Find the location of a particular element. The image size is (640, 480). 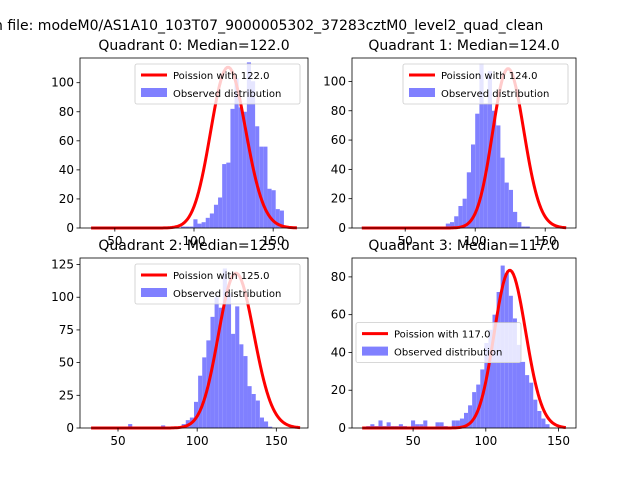

subplot-title: Quadrant 2: Median=125.0 is located at coordinates (193, 246).